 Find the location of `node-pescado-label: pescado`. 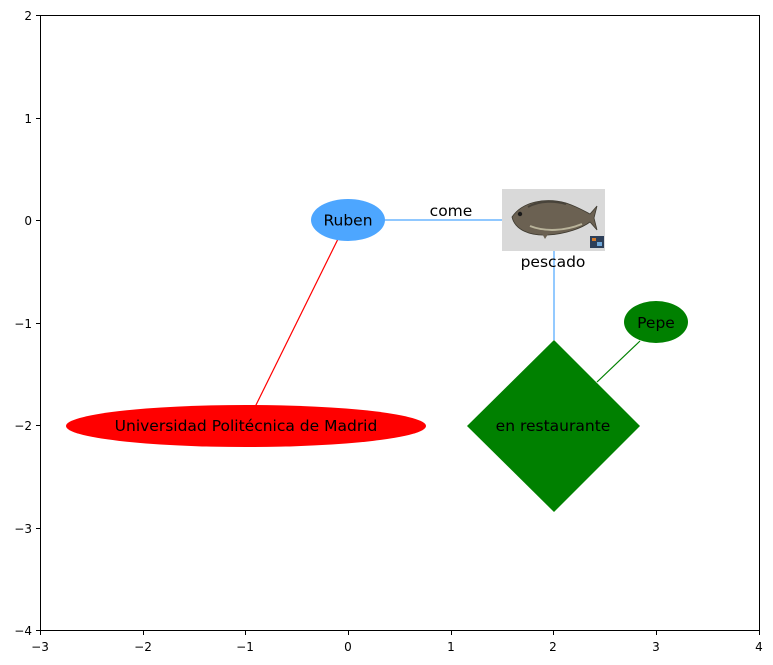

node-pescado-label: pescado is located at coordinates (553, 262).